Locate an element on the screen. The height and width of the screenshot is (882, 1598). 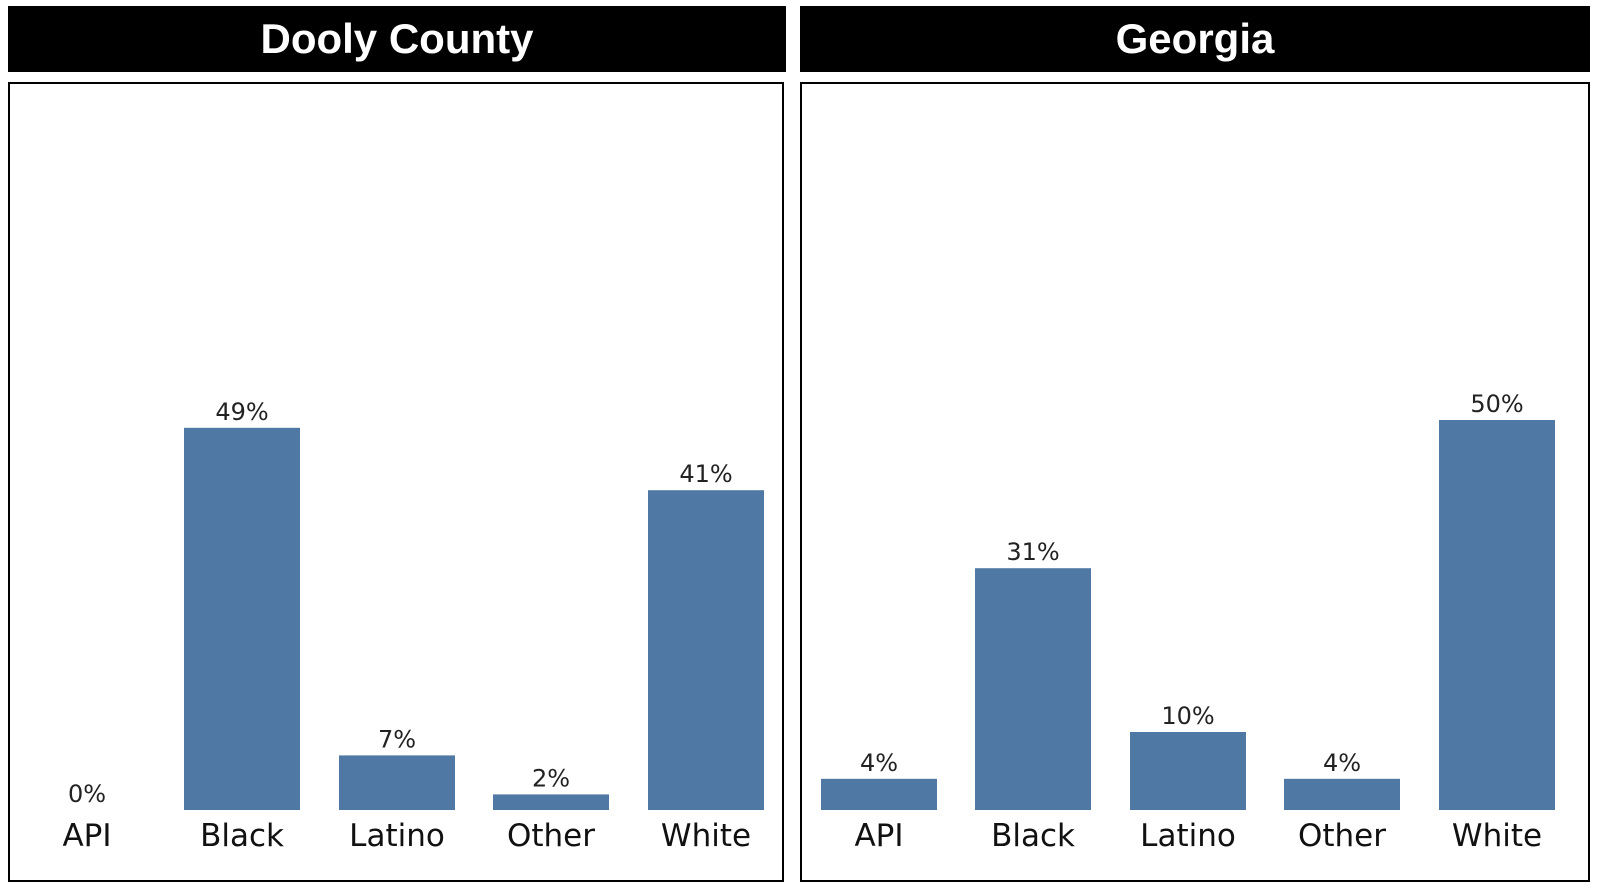
bar-georgia-api is located at coordinates (879, 794).